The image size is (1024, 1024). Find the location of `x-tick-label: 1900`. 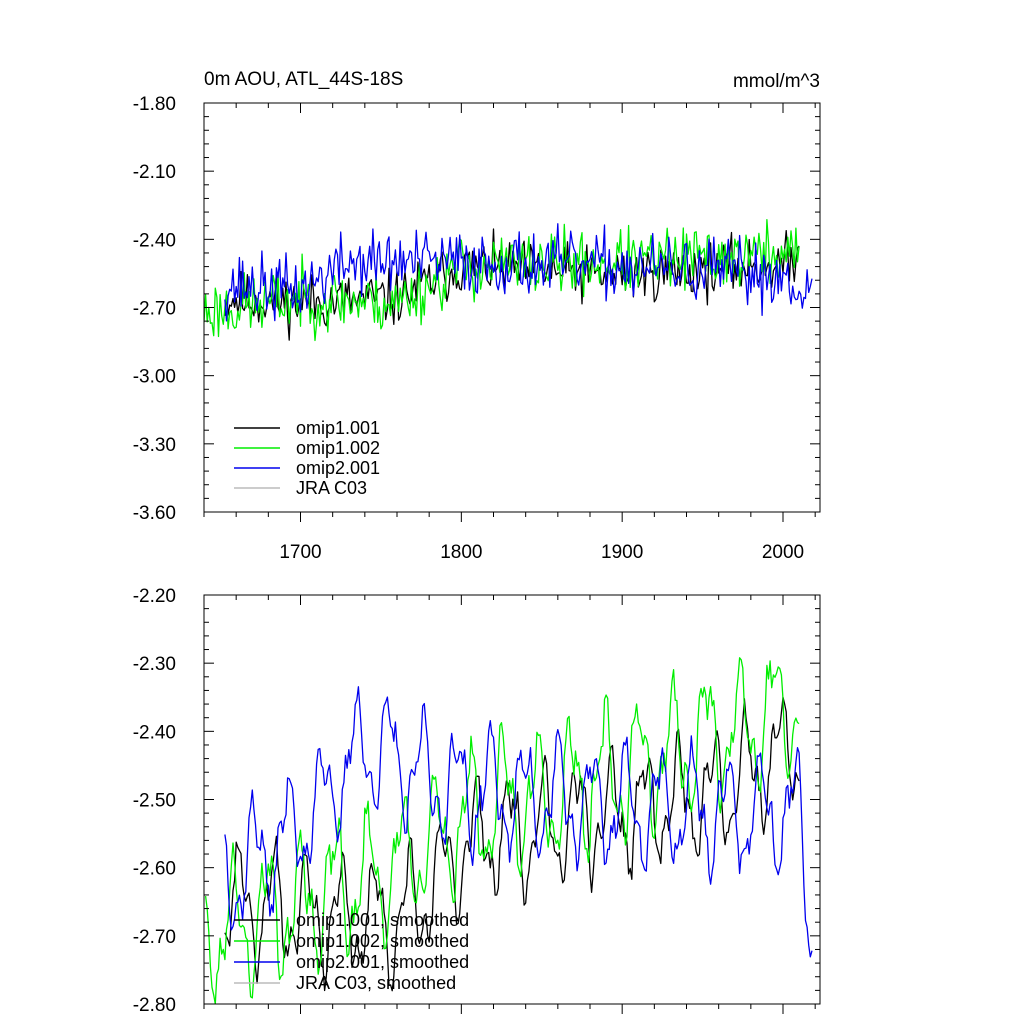

x-tick-label: 1900 is located at coordinates (622, 552).